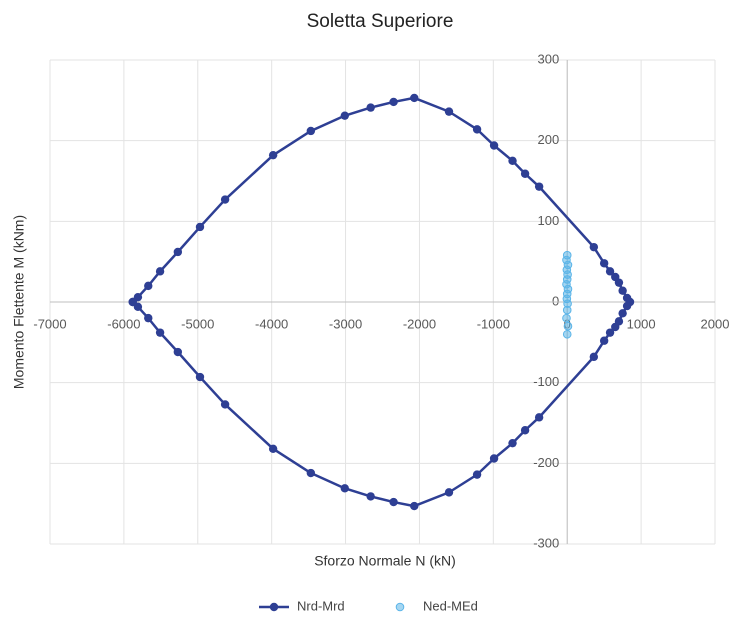 The image size is (742, 627). I want to click on x-tick-label: -5000, so click(197, 323).